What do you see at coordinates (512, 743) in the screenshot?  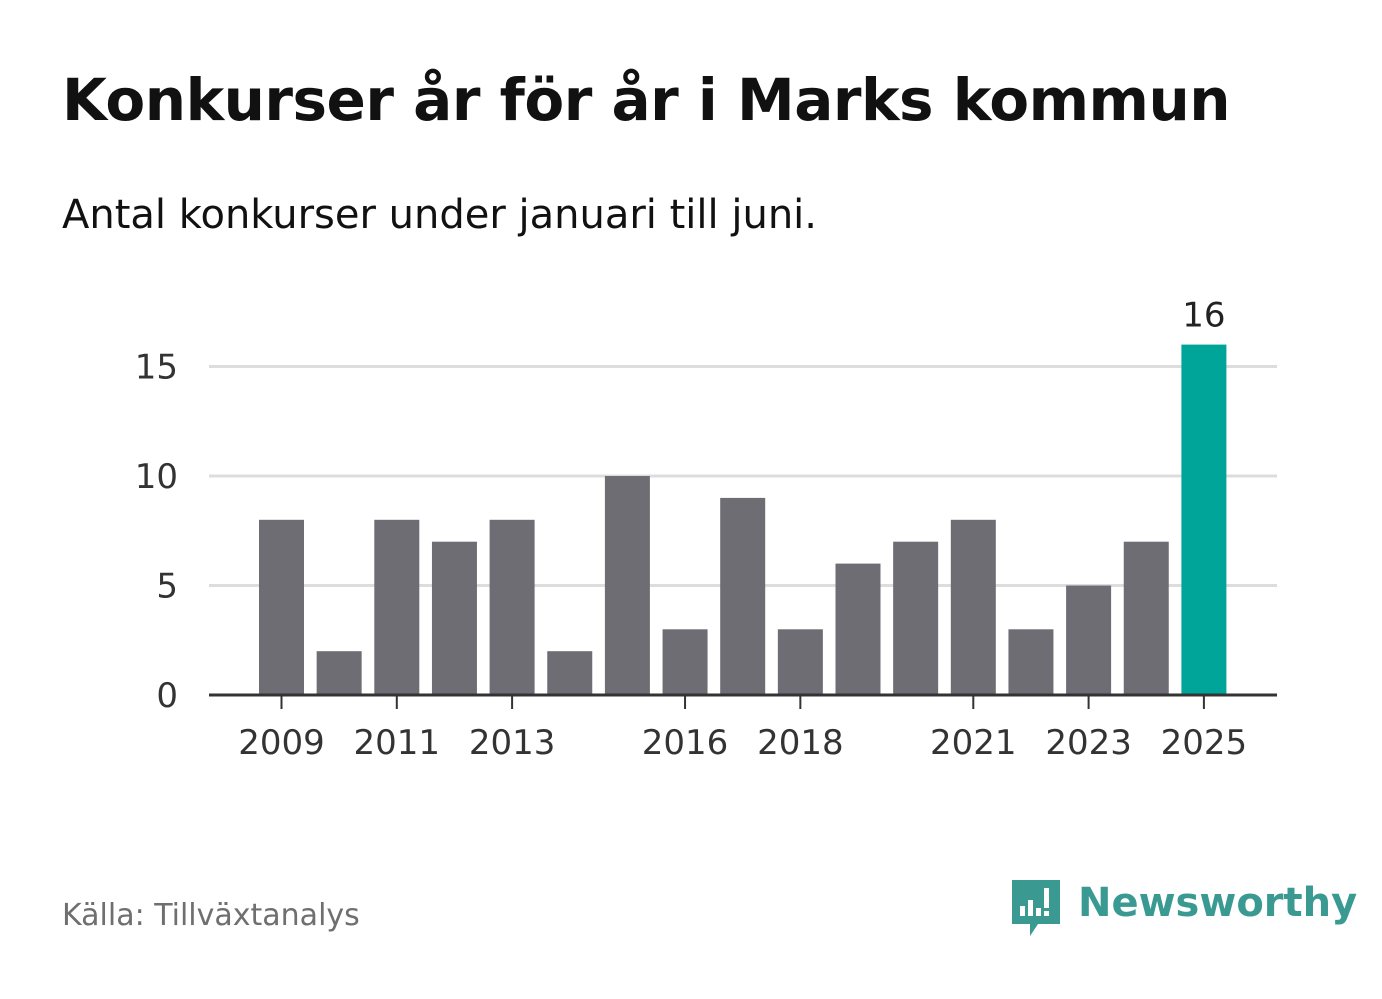 I see `x-tick-label-2013: 2013` at bounding box center [512, 743].